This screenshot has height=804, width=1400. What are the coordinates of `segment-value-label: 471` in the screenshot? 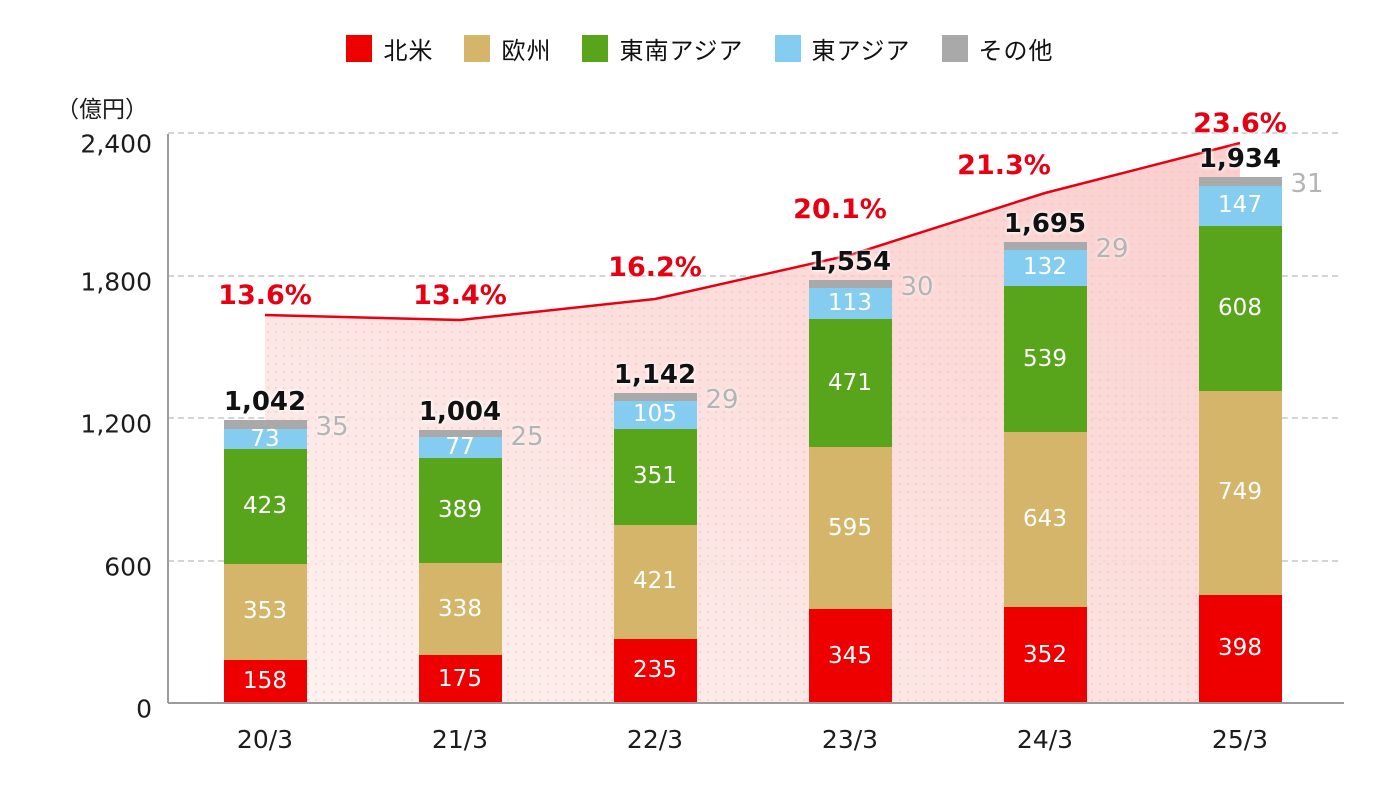 It's located at (850, 382).